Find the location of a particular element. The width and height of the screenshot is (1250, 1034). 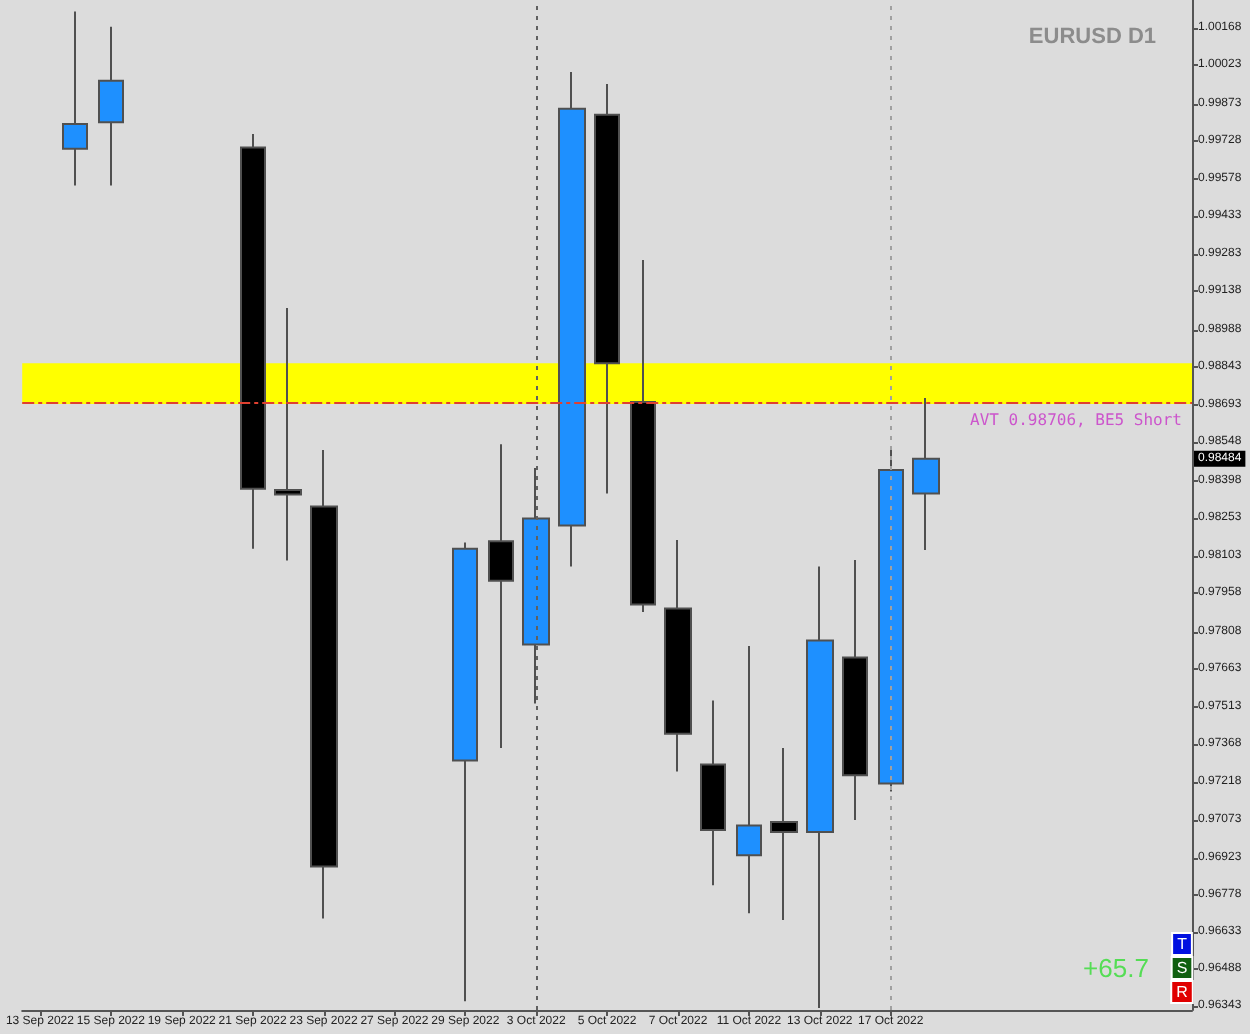

annotation: +65.7 is located at coordinates (1116, 968).